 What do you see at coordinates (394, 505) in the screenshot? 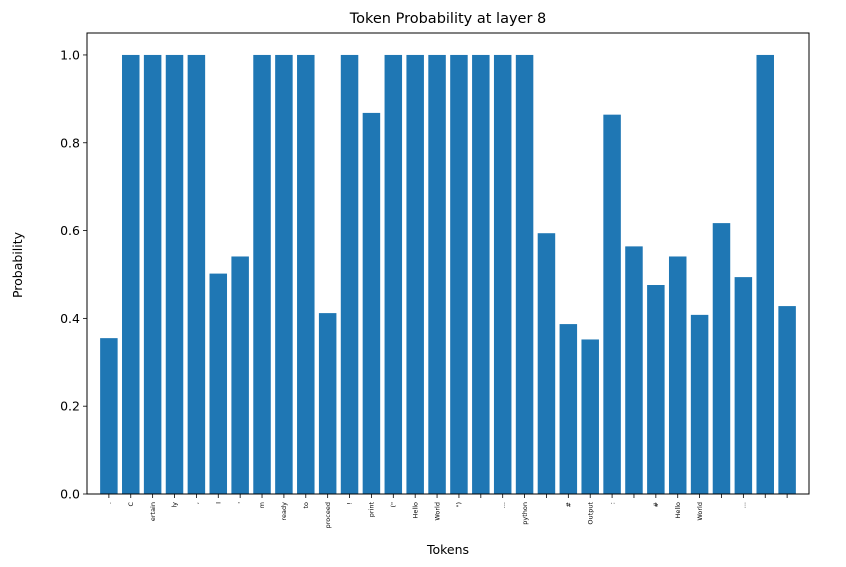
I see `x-tick-label: ("` at bounding box center [394, 505].